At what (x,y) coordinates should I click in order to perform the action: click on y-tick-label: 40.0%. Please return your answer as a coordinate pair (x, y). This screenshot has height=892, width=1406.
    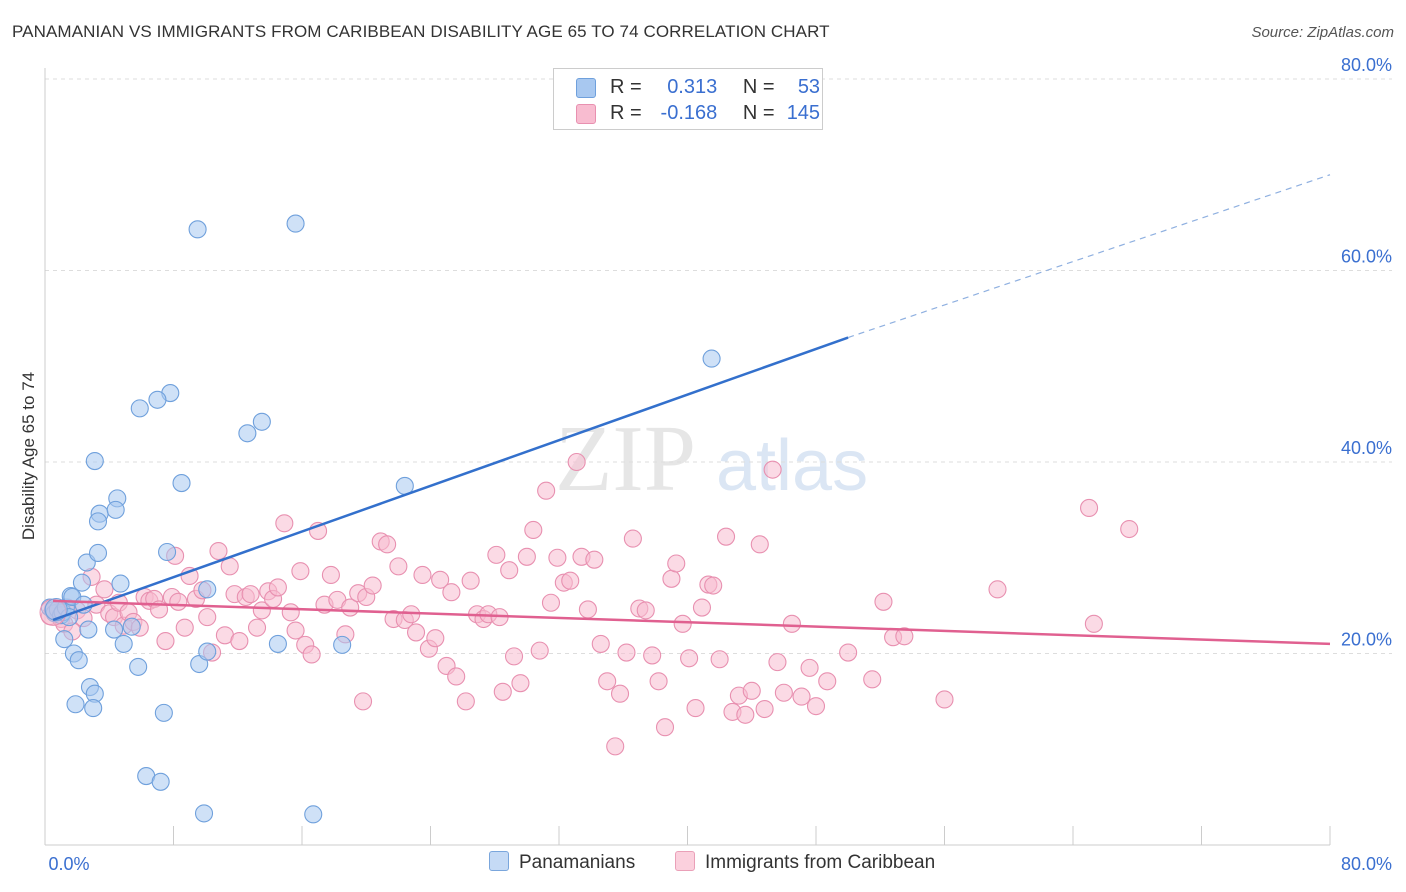
    Looking at the image, I should click on (1366, 448).